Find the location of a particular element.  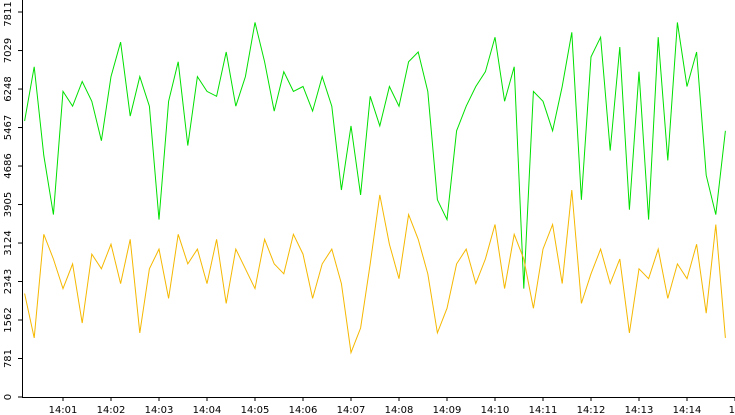

x-tick-label: 14:14 is located at coordinates (687, 410).